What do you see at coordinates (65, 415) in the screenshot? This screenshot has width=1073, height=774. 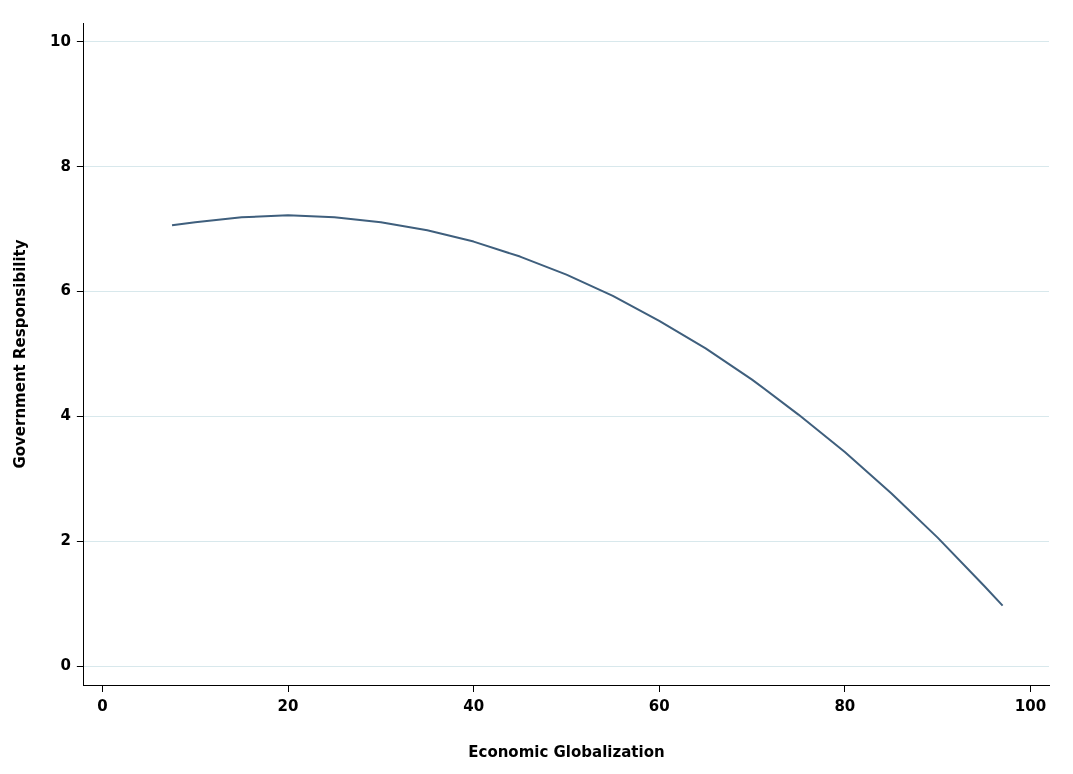 I see `y-tick-label: 4` at bounding box center [65, 415].